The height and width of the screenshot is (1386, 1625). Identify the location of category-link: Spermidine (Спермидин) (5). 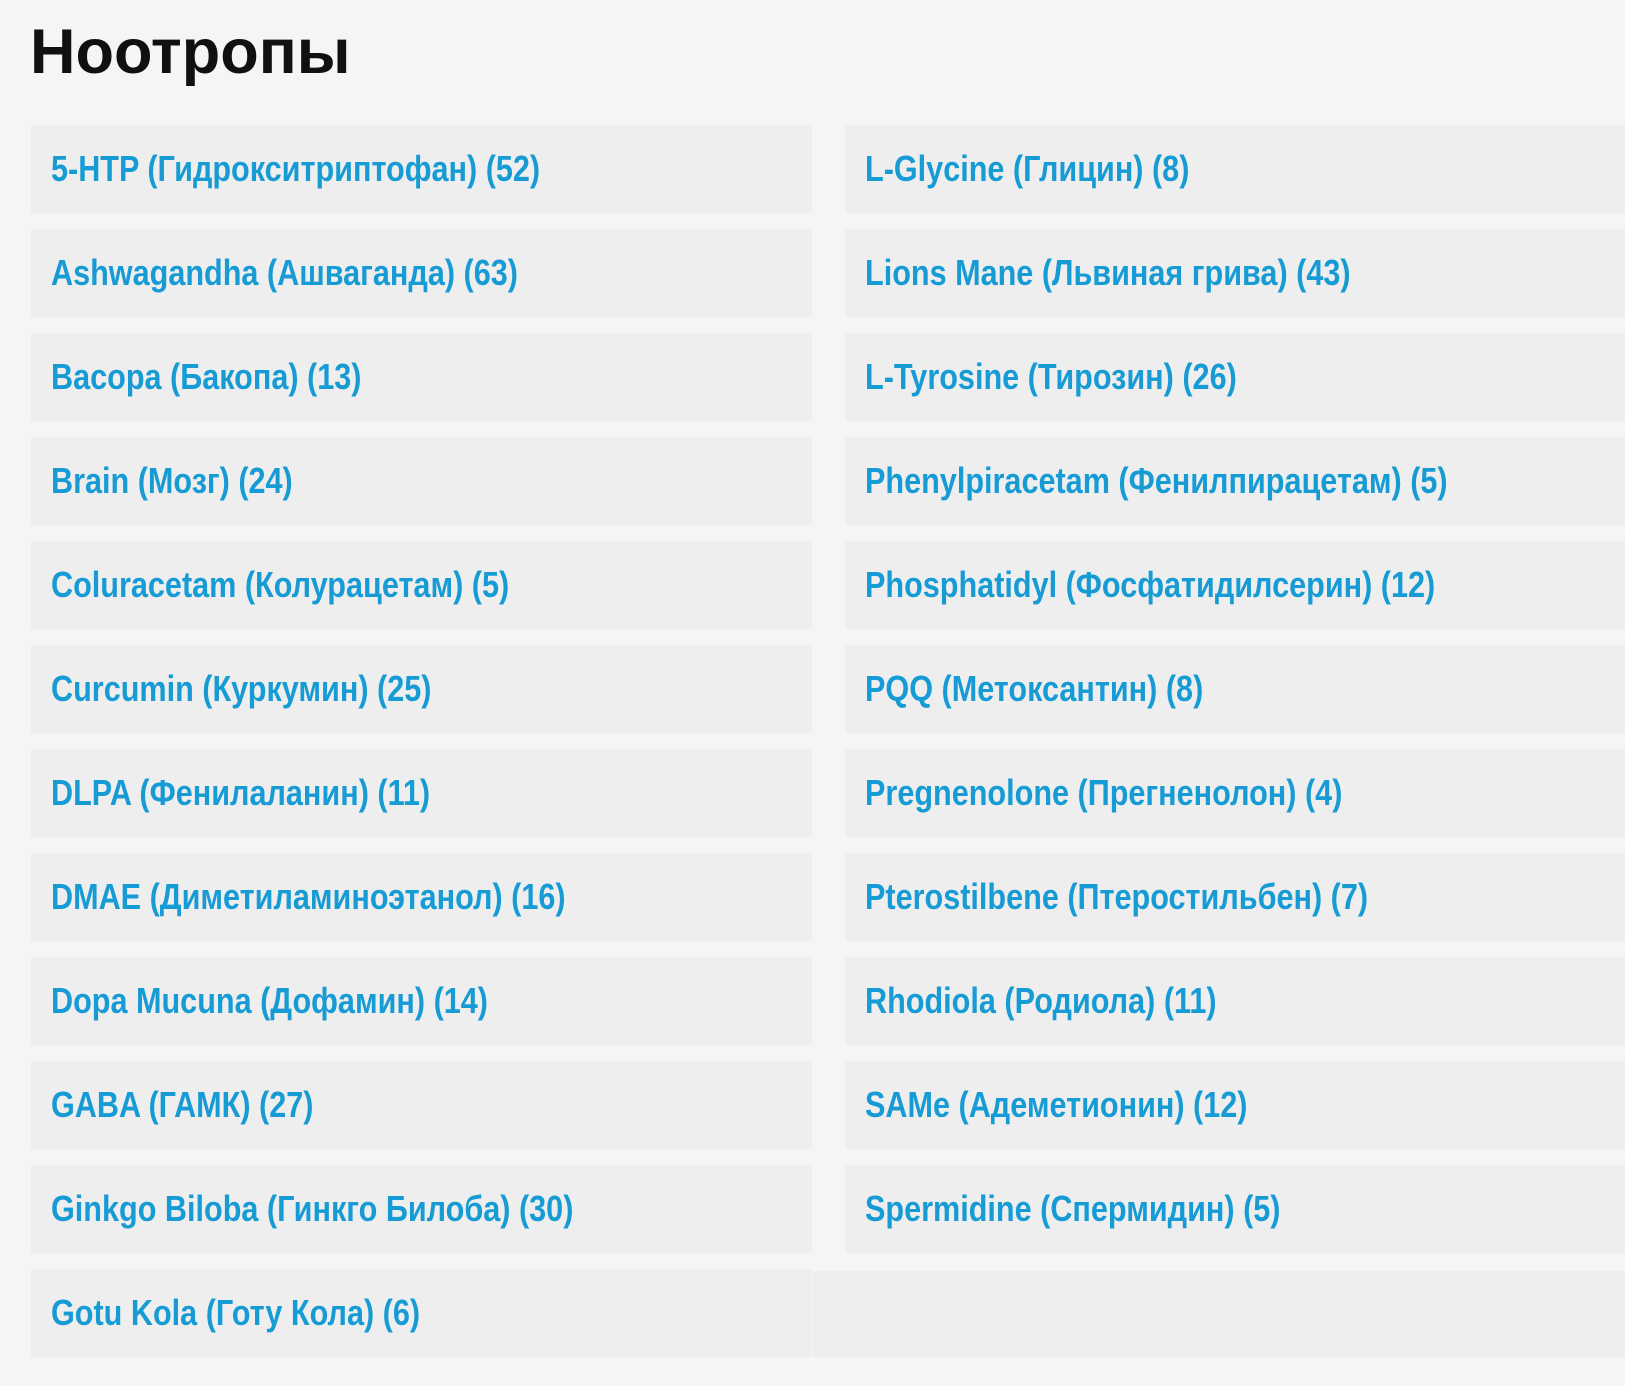
(1073, 1209).